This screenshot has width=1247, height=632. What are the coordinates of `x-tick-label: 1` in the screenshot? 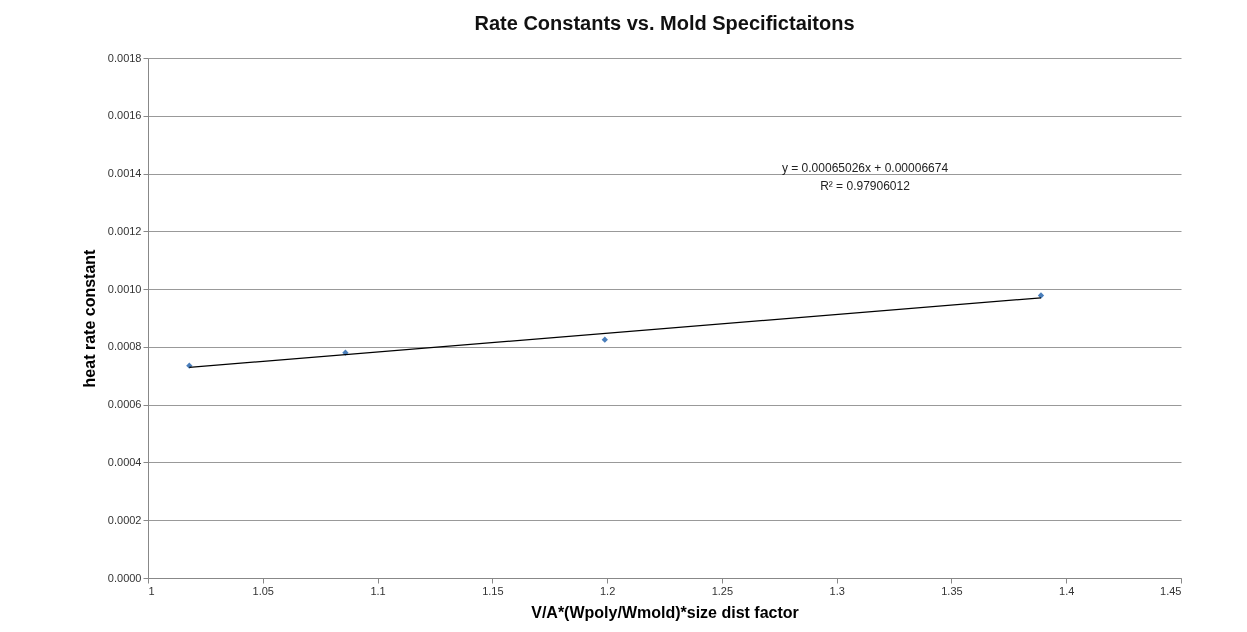 It's located at (151, 590).